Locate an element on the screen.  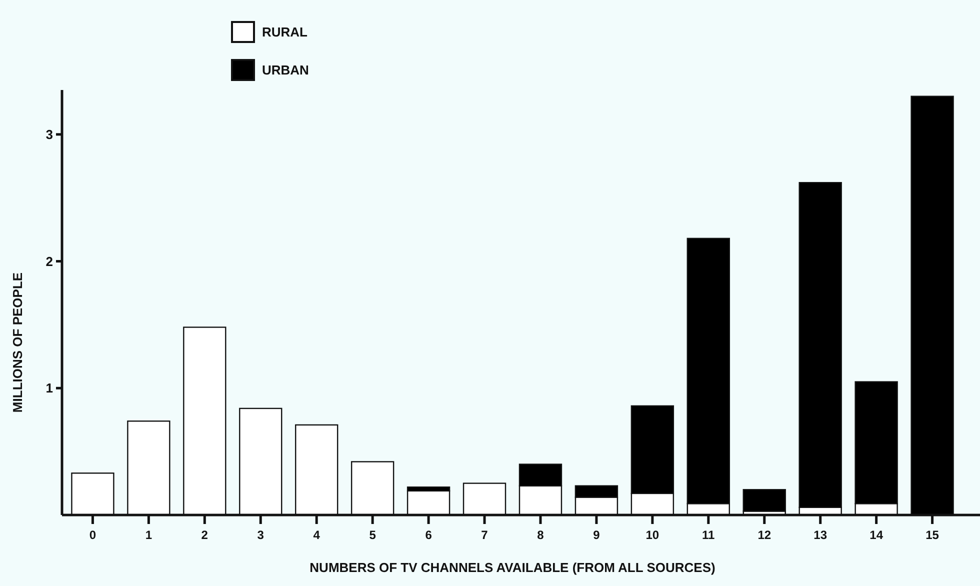
x-axis-title: NUMBERS OF TV CHANNELS AVAILABLE (FROM ALL SOURCES) is located at coordinates (513, 567).